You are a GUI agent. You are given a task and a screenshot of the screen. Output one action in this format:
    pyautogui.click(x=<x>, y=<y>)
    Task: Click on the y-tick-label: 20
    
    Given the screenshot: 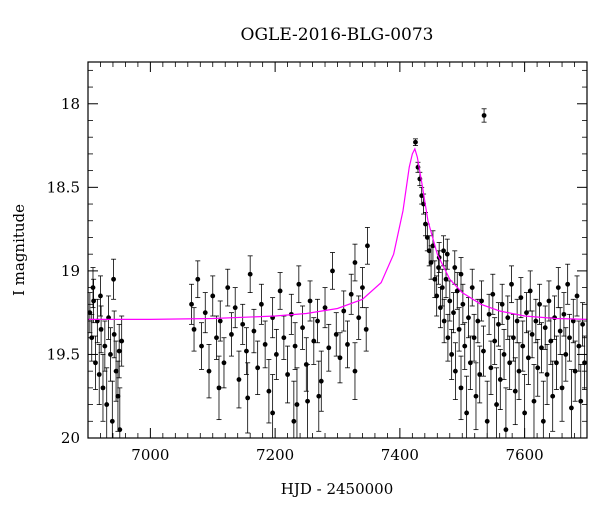 What is the action you would take?
    pyautogui.click(x=70, y=438)
    